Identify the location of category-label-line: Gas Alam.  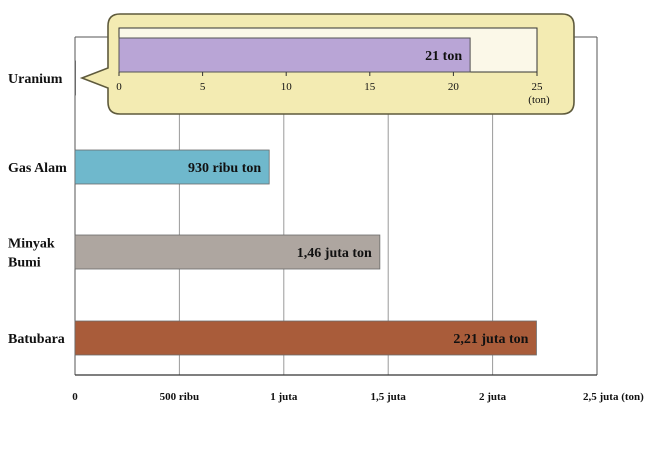
(37, 168).